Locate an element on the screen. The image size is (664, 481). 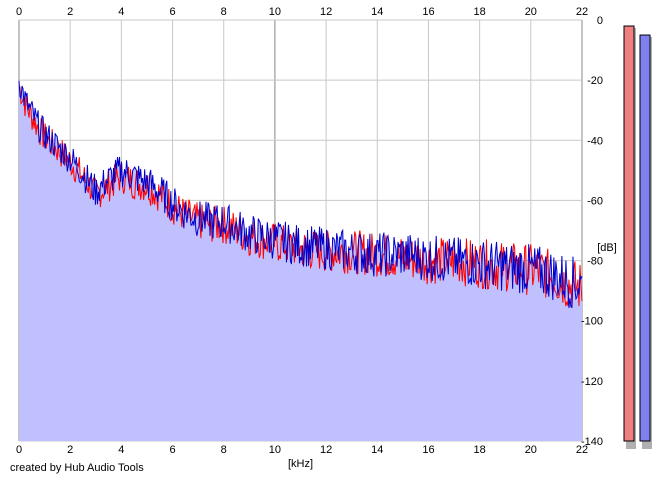
level-meter-red is located at coordinates (629, 233).